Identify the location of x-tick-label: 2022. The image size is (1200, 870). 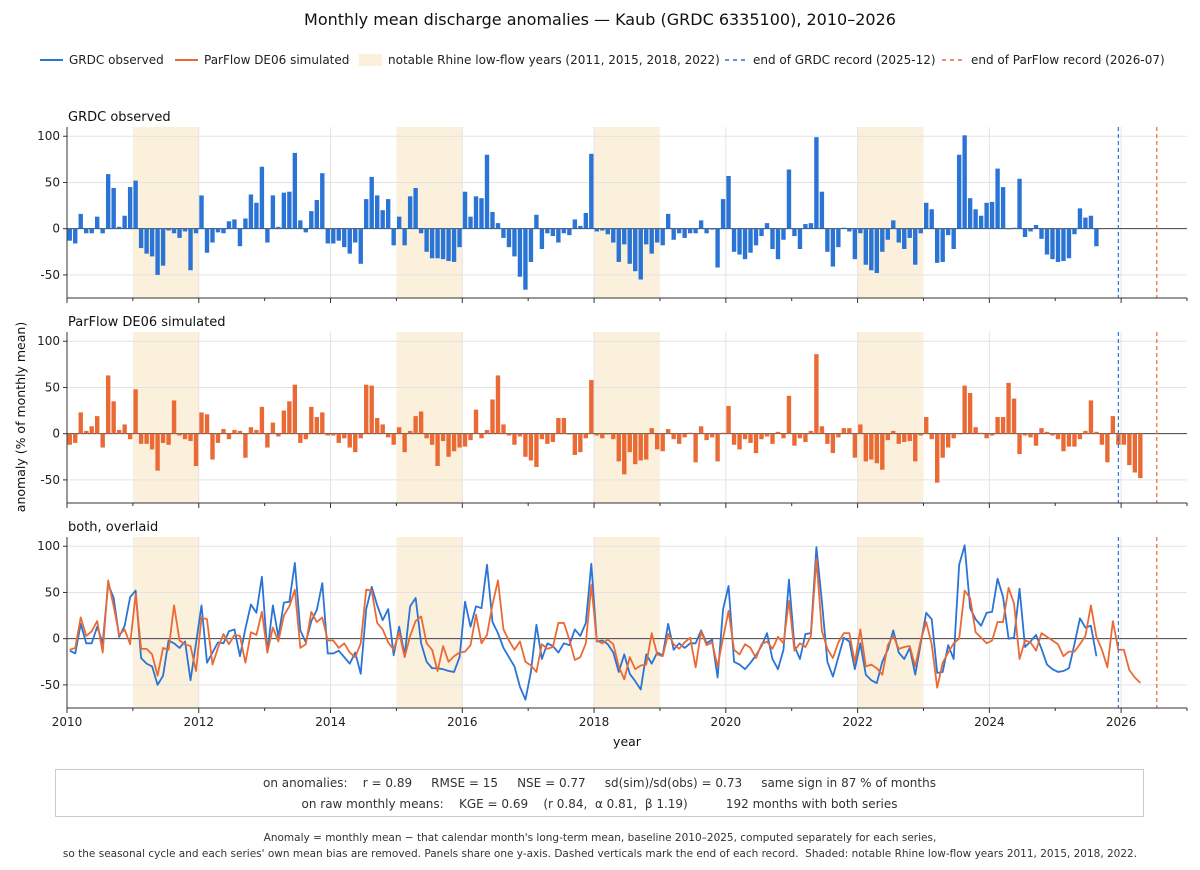
(857, 722).